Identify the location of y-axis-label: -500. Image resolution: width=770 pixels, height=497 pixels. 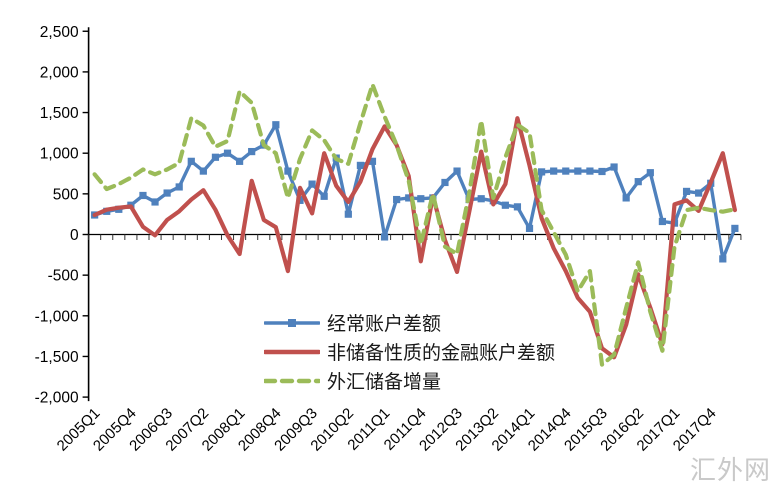
(63, 276).